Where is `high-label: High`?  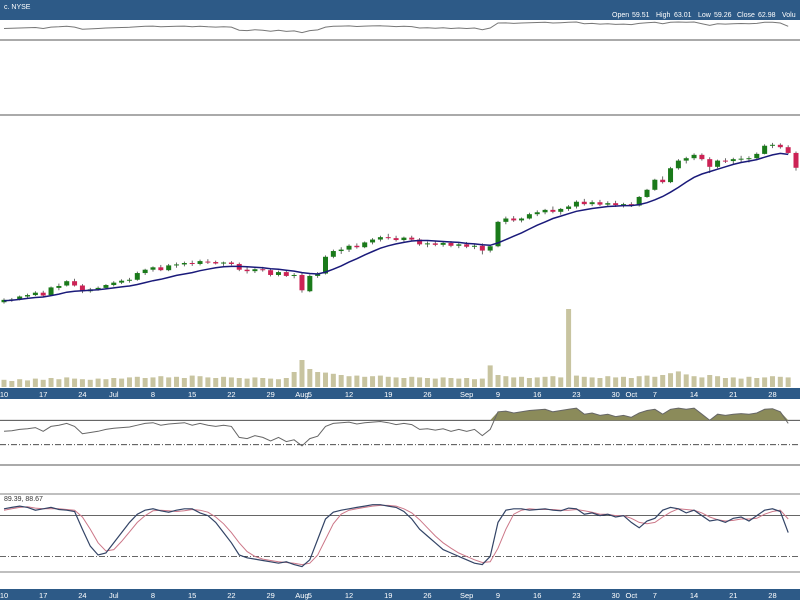 high-label: High is located at coordinates (663, 15).